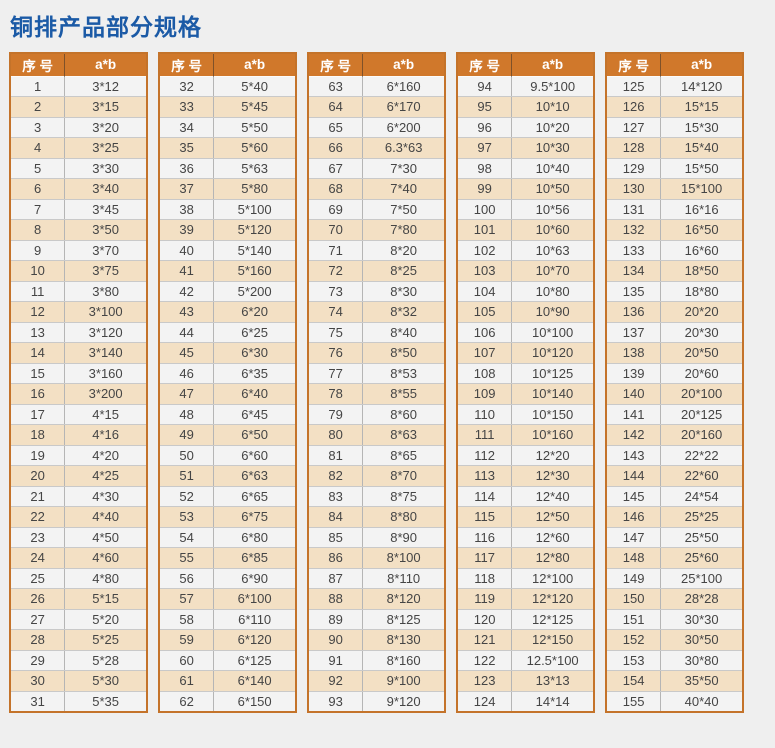 The height and width of the screenshot is (748, 775). I want to click on serial-cell: 107, so click(484, 353).